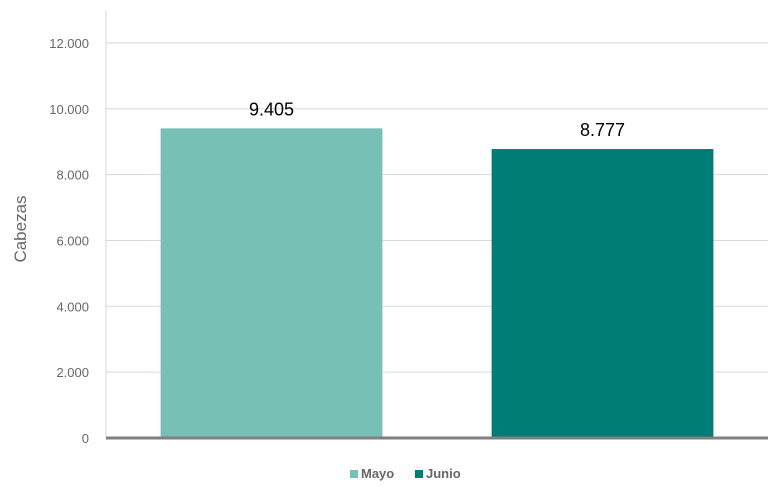 The image size is (777, 486). Describe the element at coordinates (377, 473) in the screenshot. I see `legend-label-mayo: Mayo` at that location.